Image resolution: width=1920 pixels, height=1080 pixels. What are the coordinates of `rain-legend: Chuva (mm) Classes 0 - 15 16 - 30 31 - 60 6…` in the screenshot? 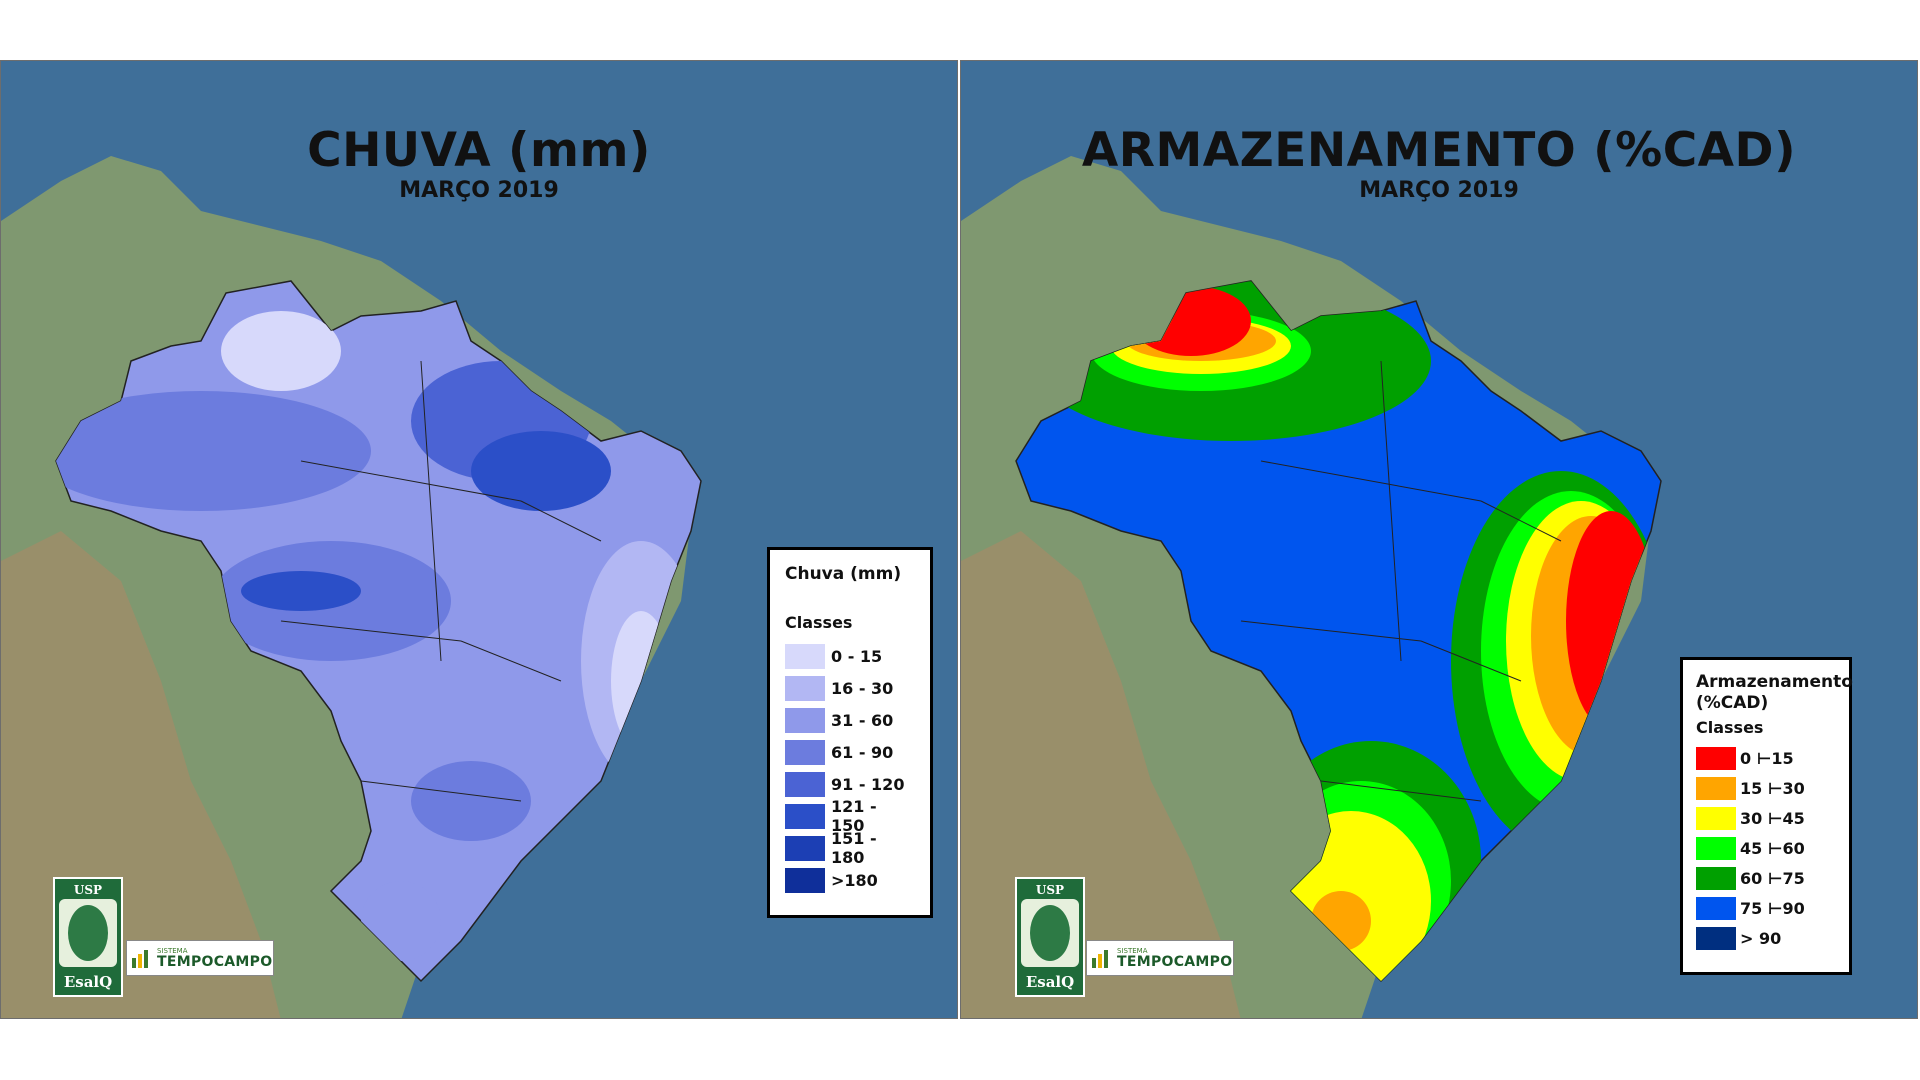 It's located at (850, 732).